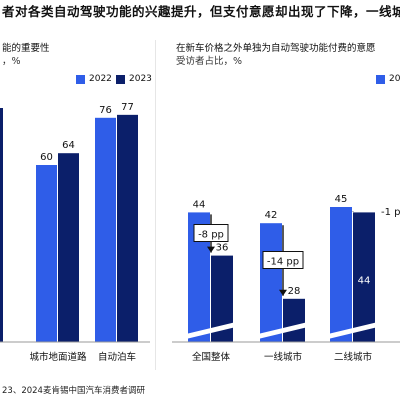 The width and height of the screenshot is (400, 400). Describe the element at coordinates (201, 11) in the screenshot. I see `headline: 者对各类自动驾驶功能的兴趣提升，但支付意愿却出现了下降，一线城市` at that location.